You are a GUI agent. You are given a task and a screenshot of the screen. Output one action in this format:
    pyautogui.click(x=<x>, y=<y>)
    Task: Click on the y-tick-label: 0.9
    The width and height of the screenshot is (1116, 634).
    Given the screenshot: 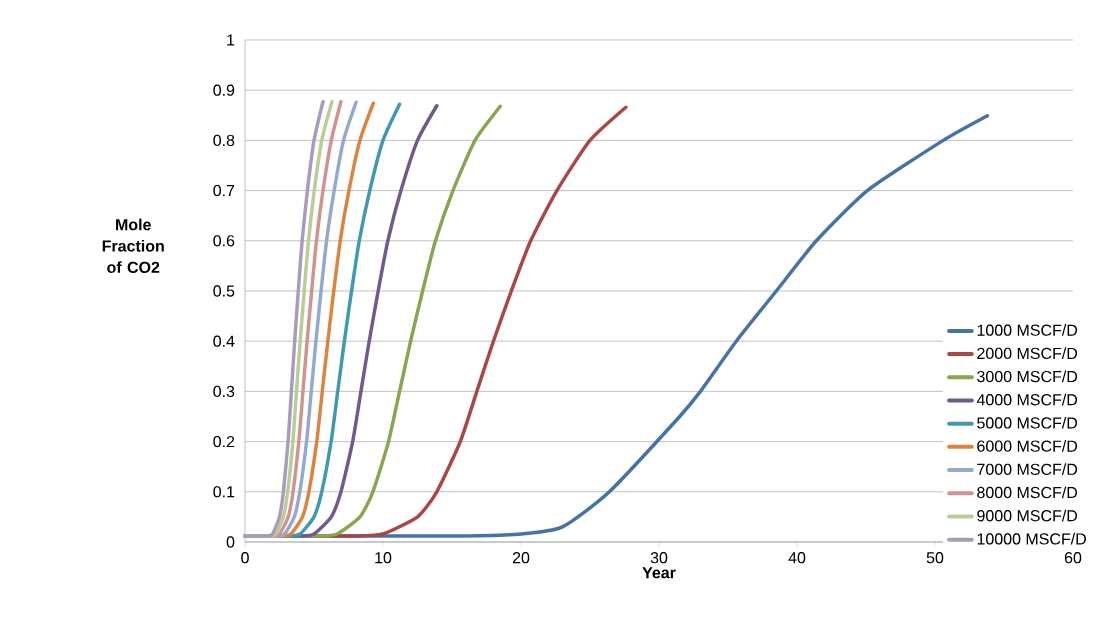 What is the action you would take?
    pyautogui.click(x=224, y=90)
    